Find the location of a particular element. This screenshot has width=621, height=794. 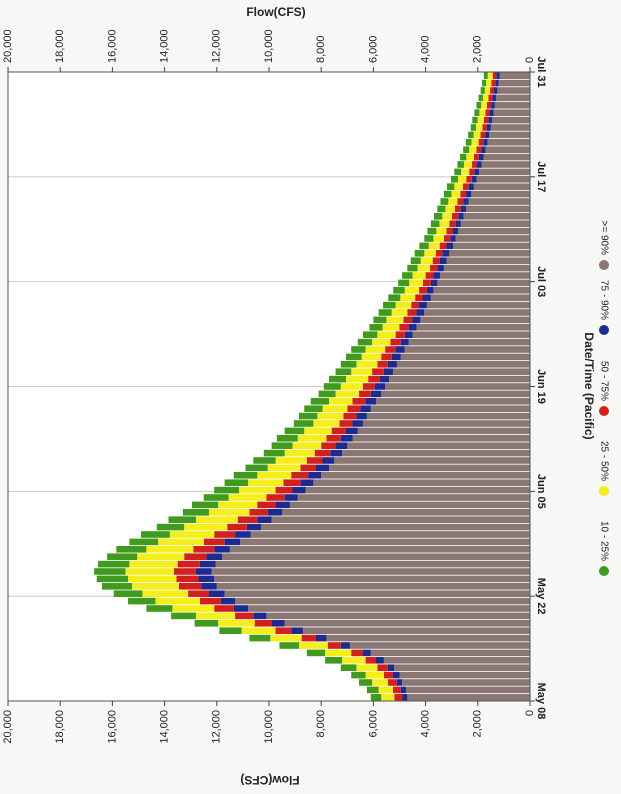

y-tick-label-top: 16,000 is located at coordinates (112, 46).